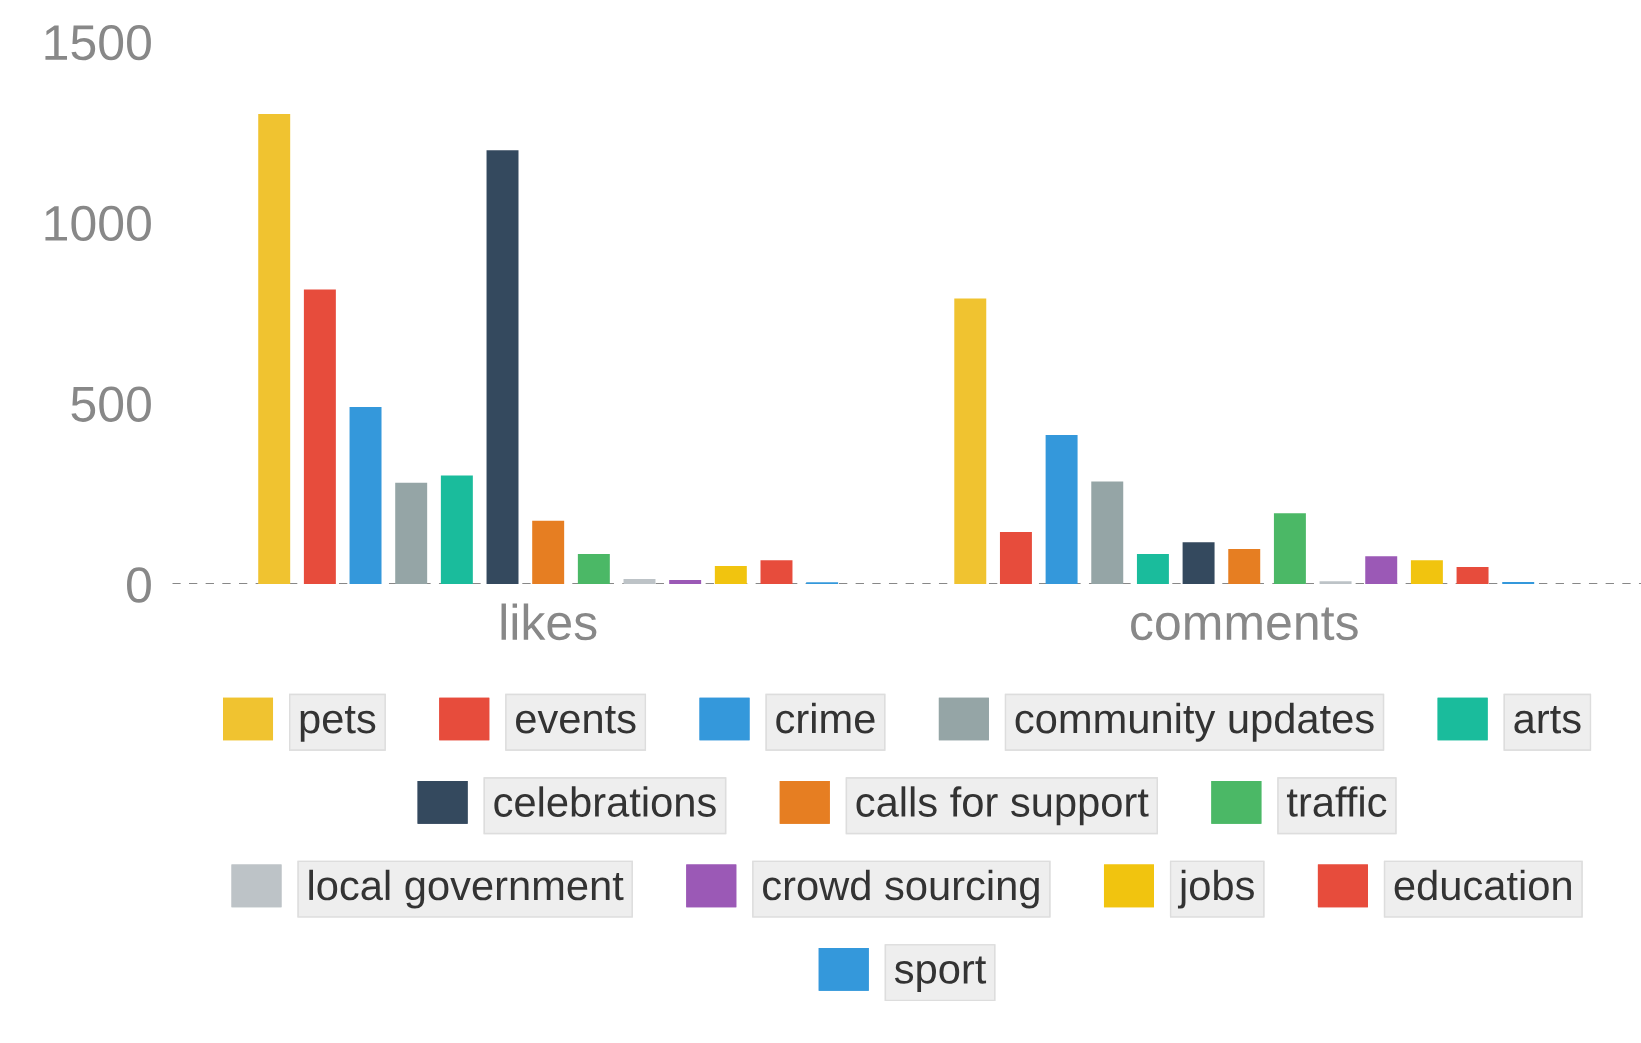 The image size is (1641, 1043). What do you see at coordinates (139, 585) in the screenshot?
I see `y-tick-label: 0` at bounding box center [139, 585].